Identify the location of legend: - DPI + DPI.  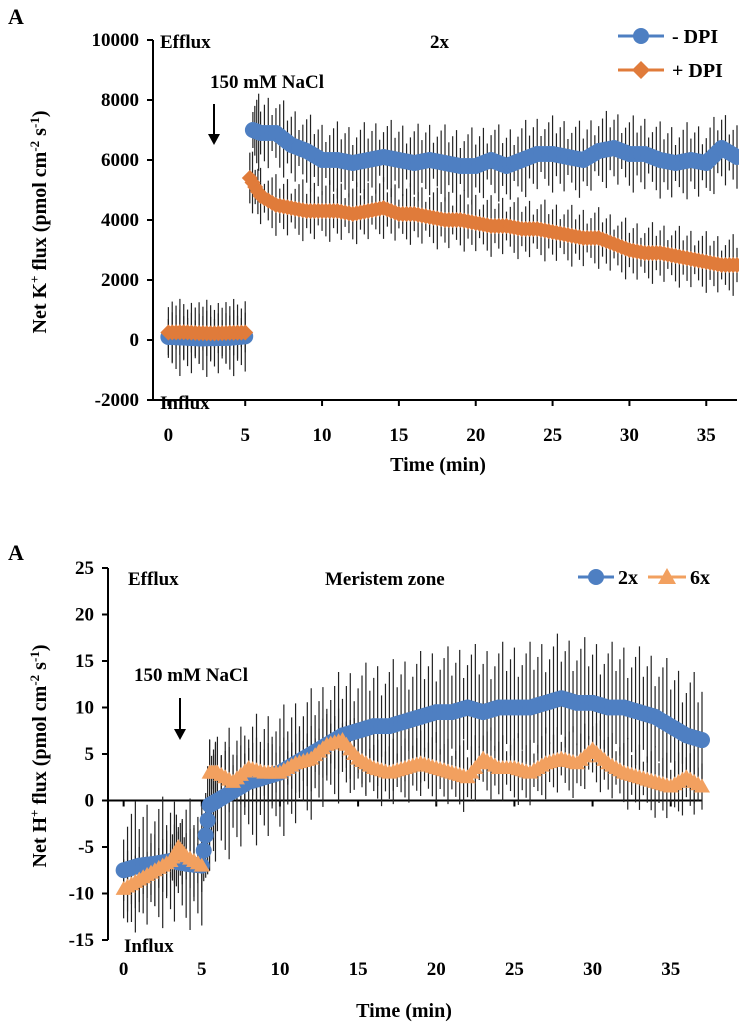
(670, 54).